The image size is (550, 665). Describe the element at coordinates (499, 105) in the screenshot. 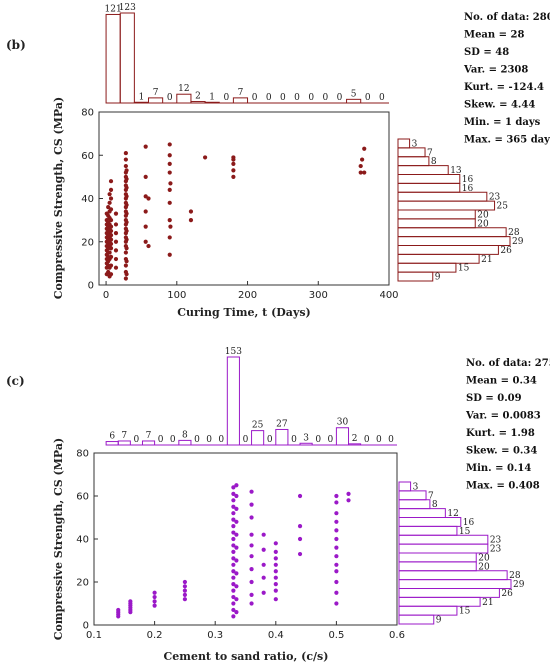

I see `stats-line: Skew. = 4.44` at that location.